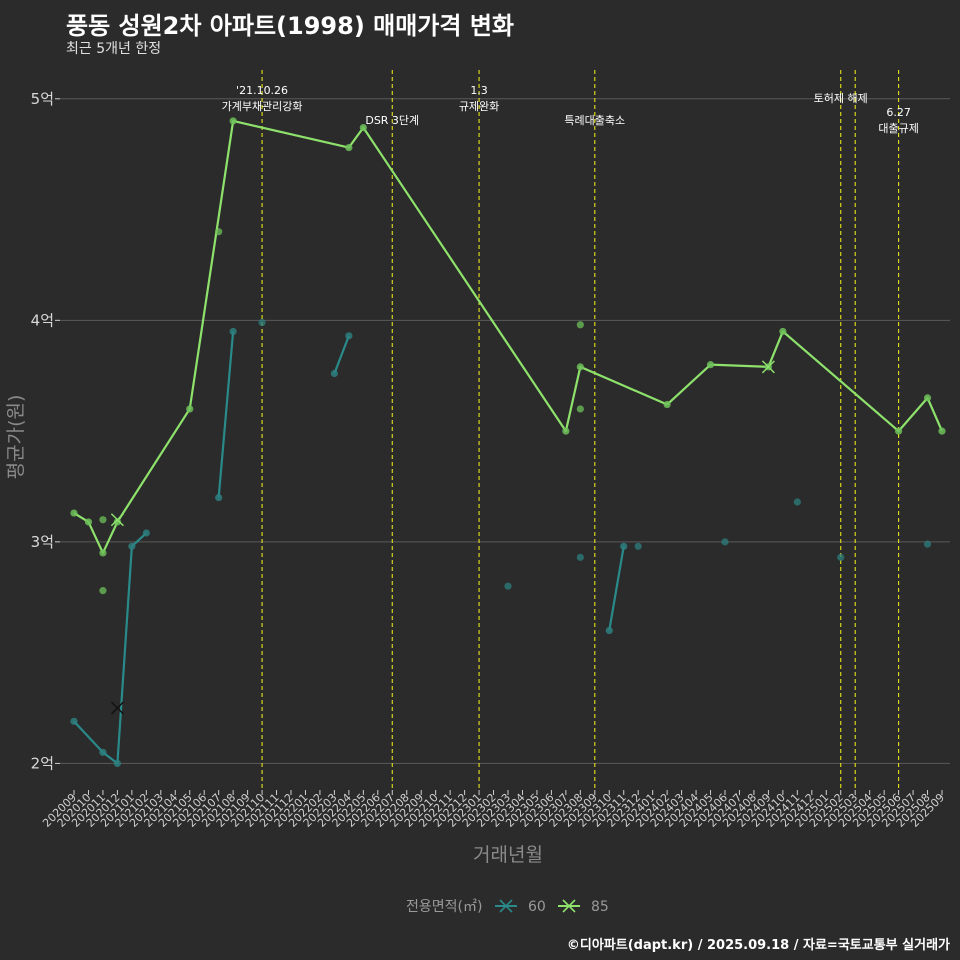 This screenshot has width=960, height=960. Describe the element at coordinates (479, 90) in the screenshot. I see `event-label: 1.3` at that location.